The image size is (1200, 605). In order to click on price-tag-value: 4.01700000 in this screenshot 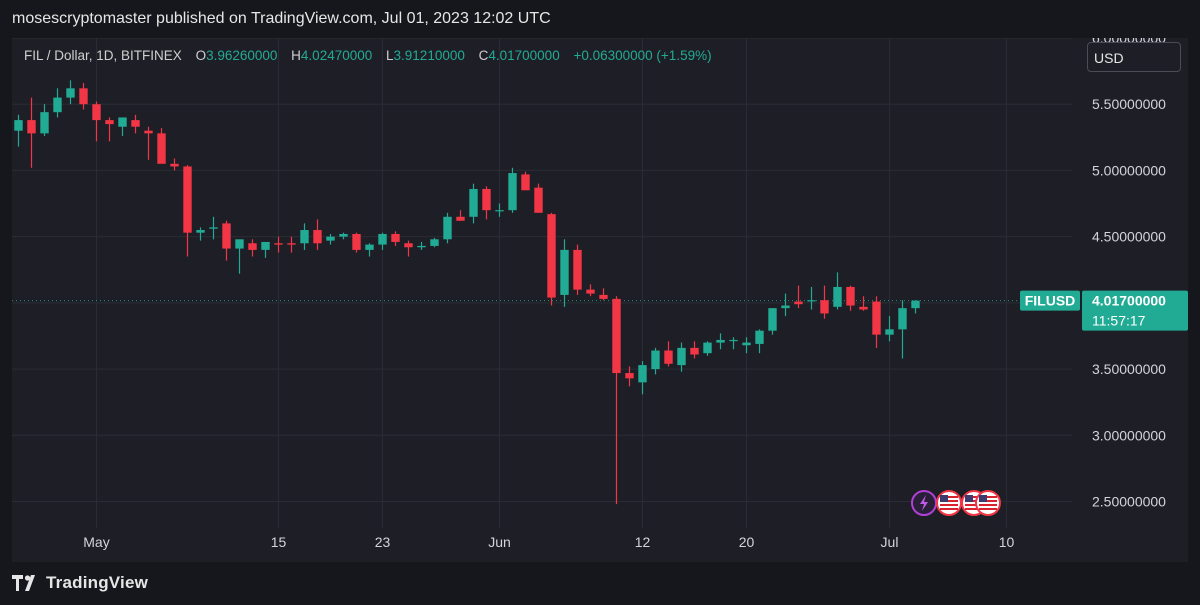, I will do `click(1129, 301)`.